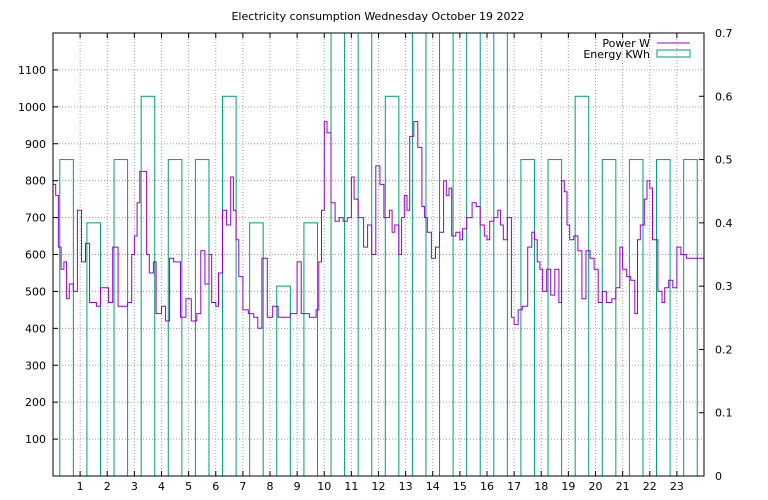 This screenshot has width=768, height=500. What do you see at coordinates (724, 160) in the screenshot?
I see `y-right-tick-label: 0.5` at bounding box center [724, 160].